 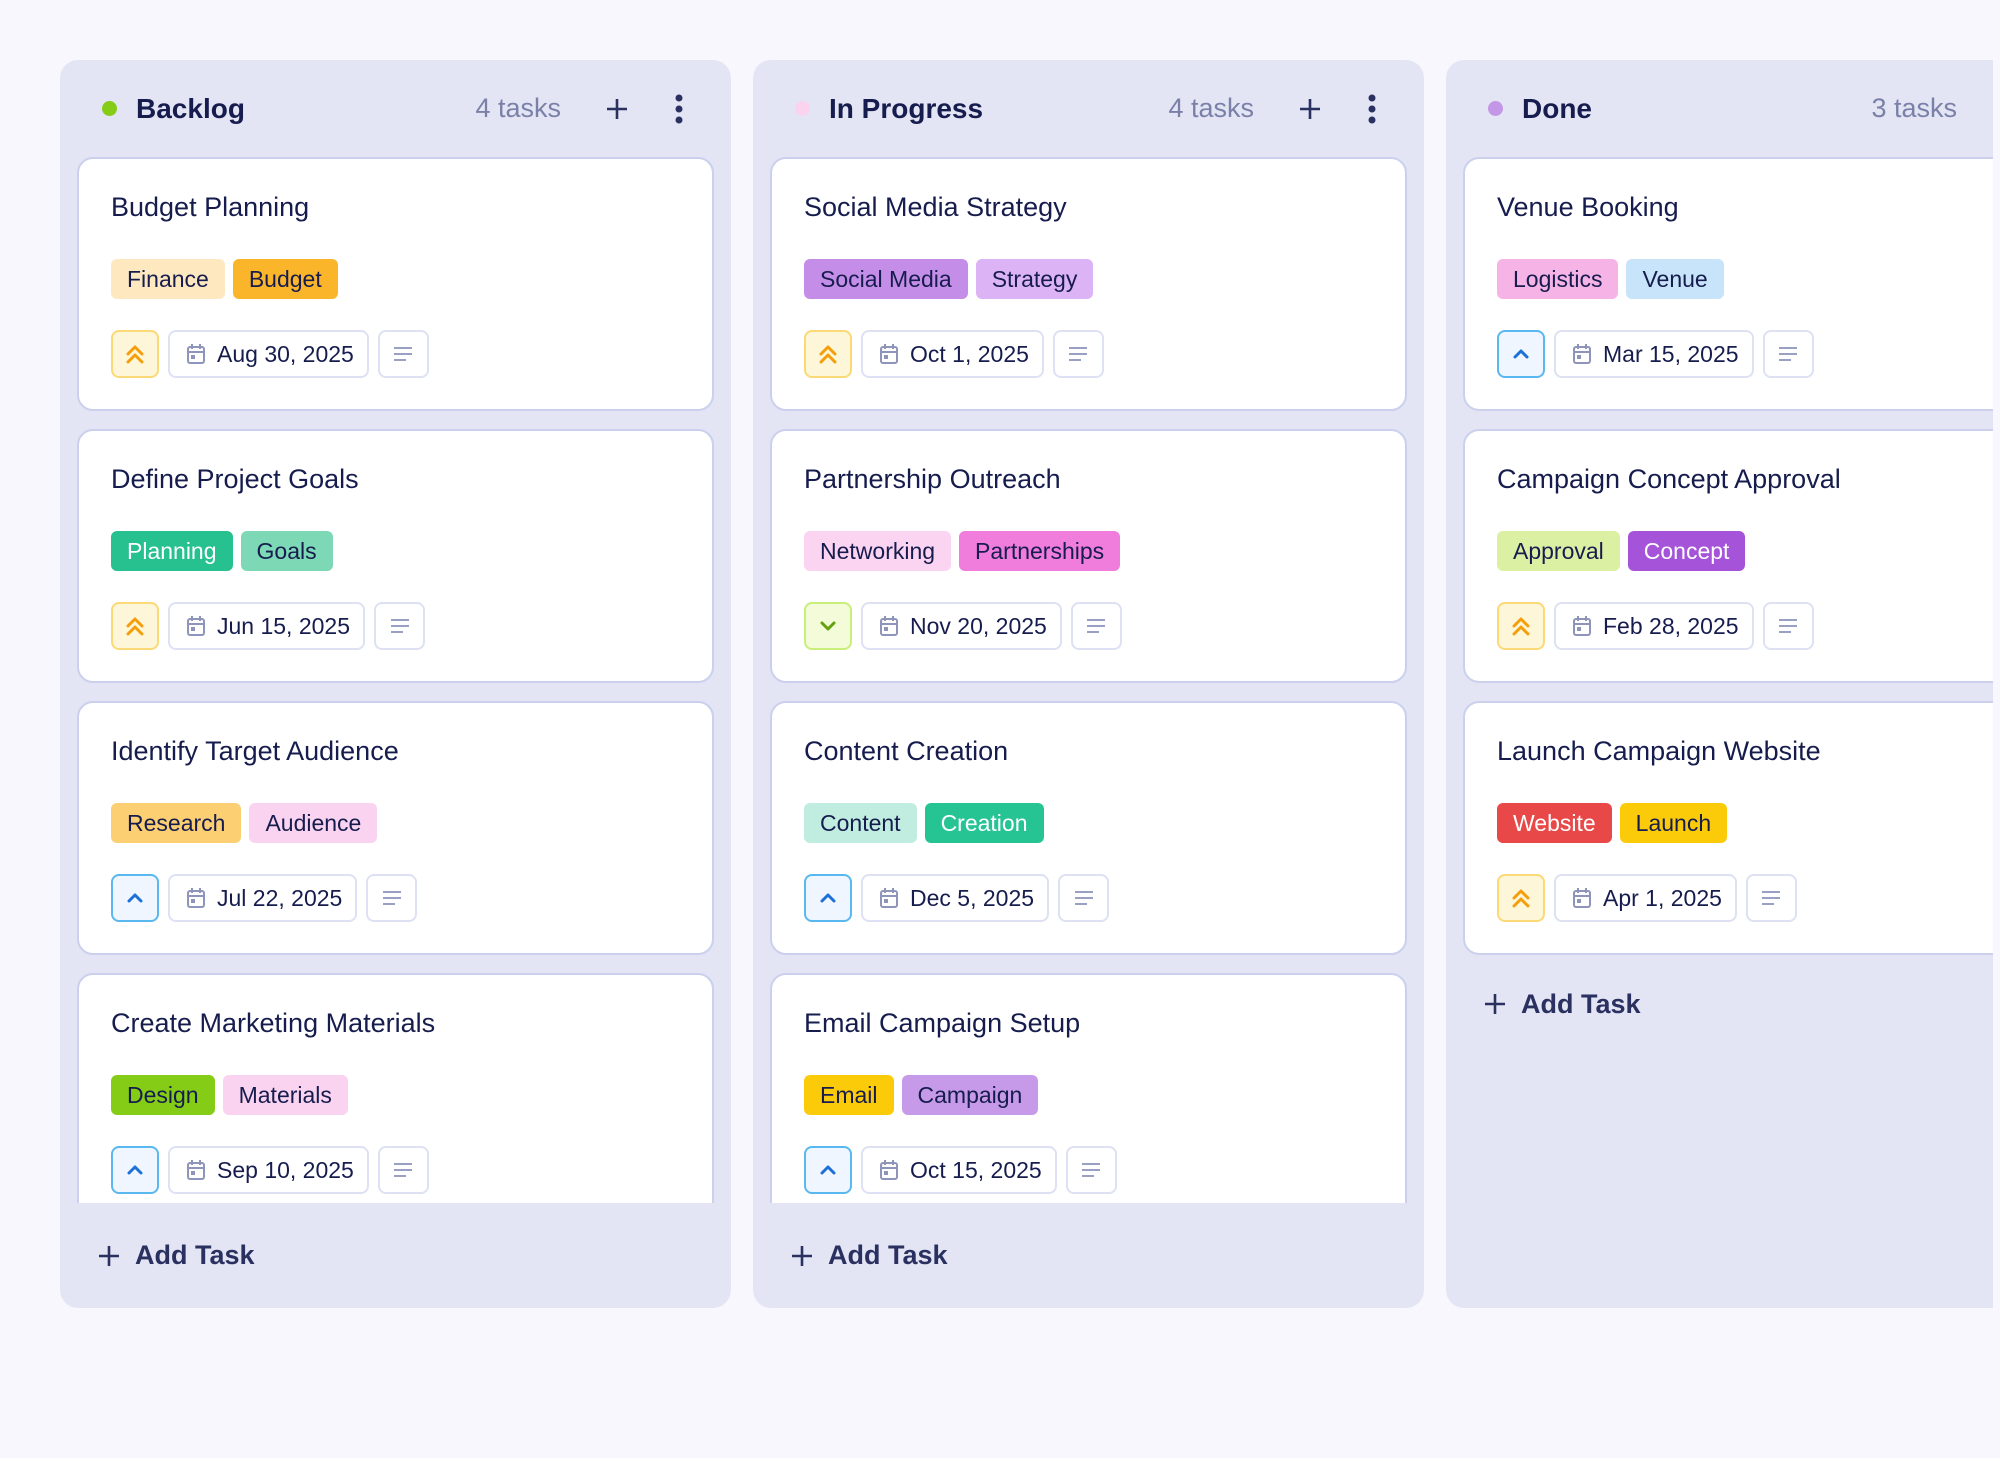 I want to click on due-date-button: Nov 20, 2025, so click(x=961, y=626).